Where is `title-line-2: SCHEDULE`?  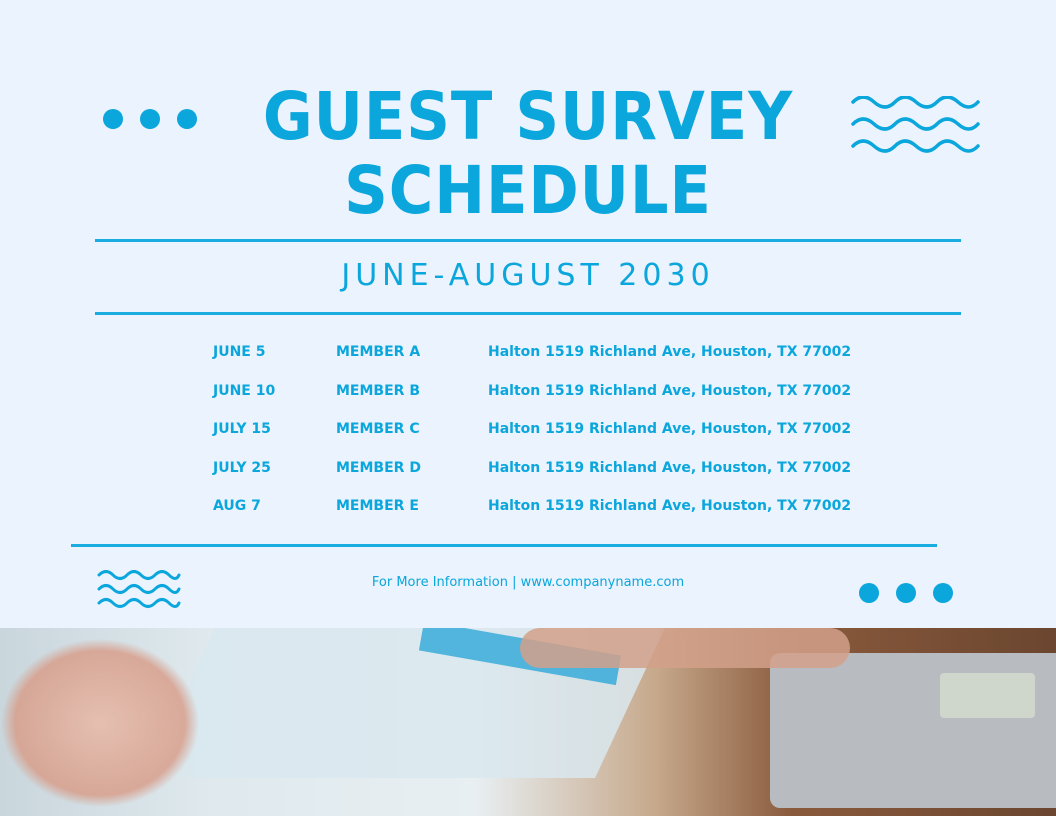 title-line-2: SCHEDULE is located at coordinates (528, 190).